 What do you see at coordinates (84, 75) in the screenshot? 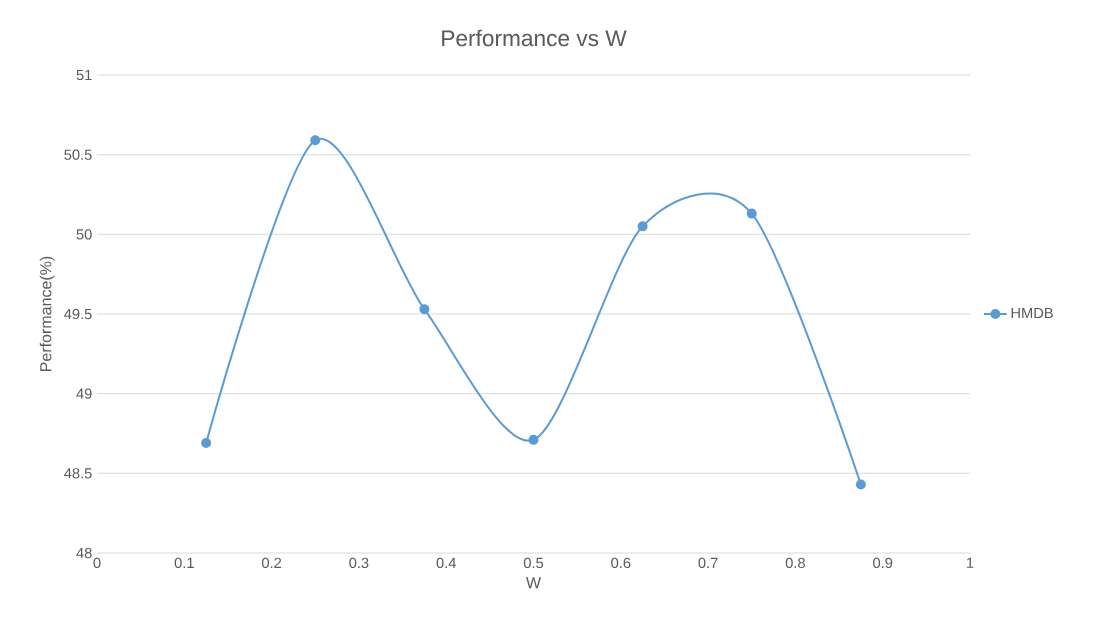
I see `y-tick-label: 51` at bounding box center [84, 75].